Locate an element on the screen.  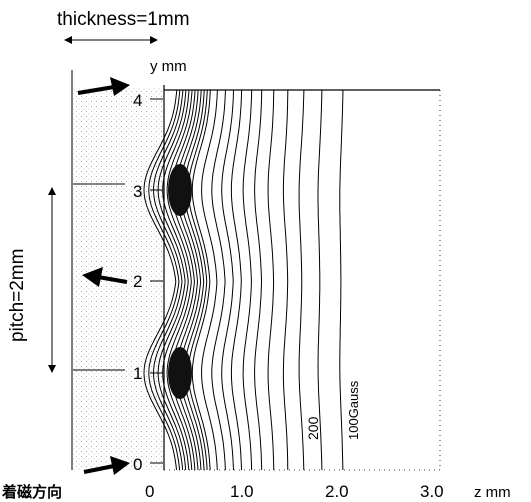
contour-label-200: 200 is located at coordinates (313, 428).